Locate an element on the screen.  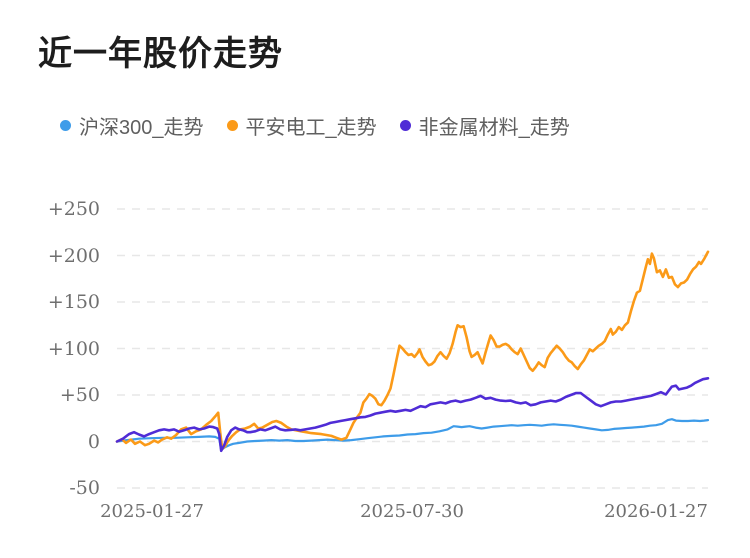
legend-item-hs300: 沪深300_走势 is located at coordinates (132, 125).